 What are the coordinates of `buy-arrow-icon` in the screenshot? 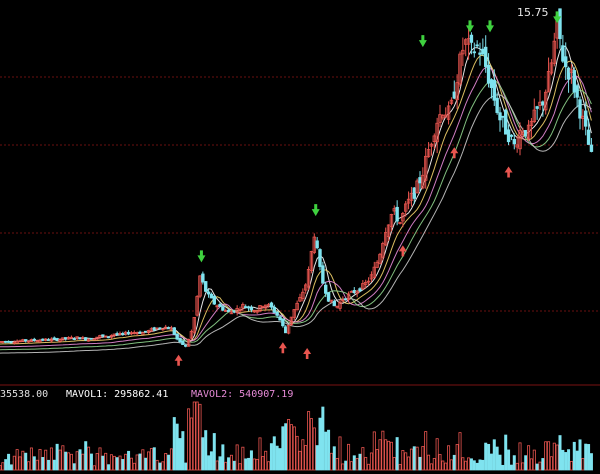 It's located at (178, 360).